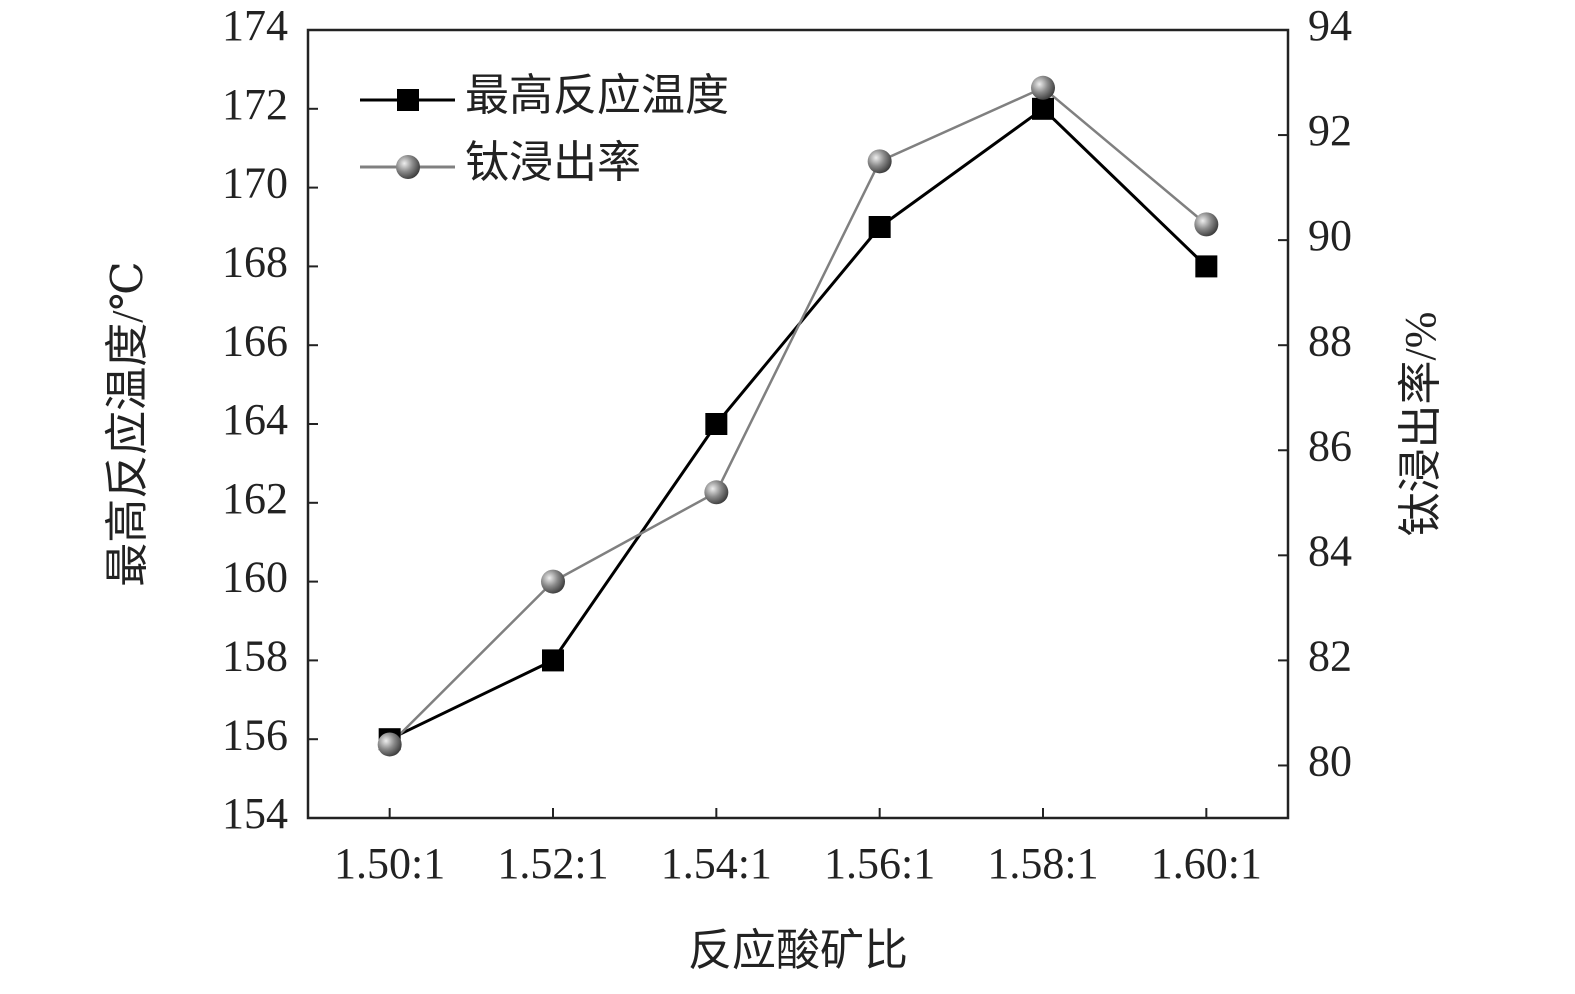 This screenshot has width=1575, height=994. What do you see at coordinates (1330, 235) in the screenshot?
I see `y2-tick-label: 90` at bounding box center [1330, 235].